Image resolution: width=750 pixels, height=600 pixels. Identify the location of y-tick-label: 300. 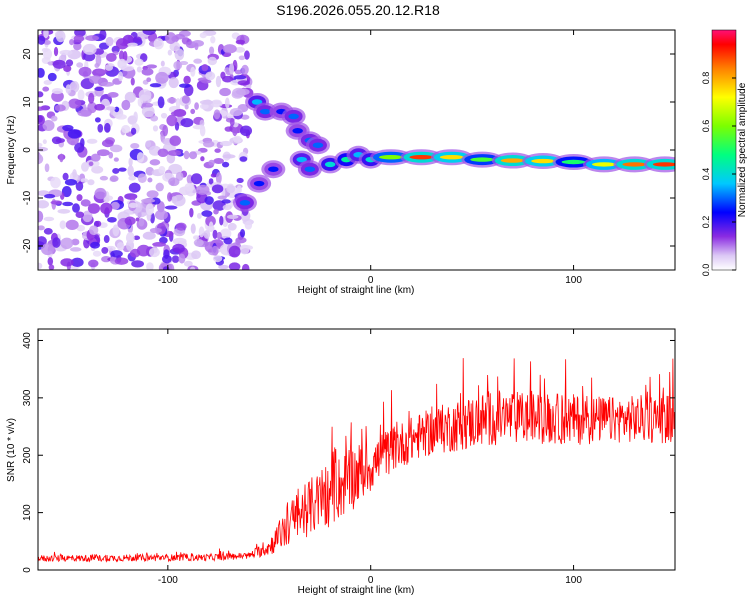
(27, 397).